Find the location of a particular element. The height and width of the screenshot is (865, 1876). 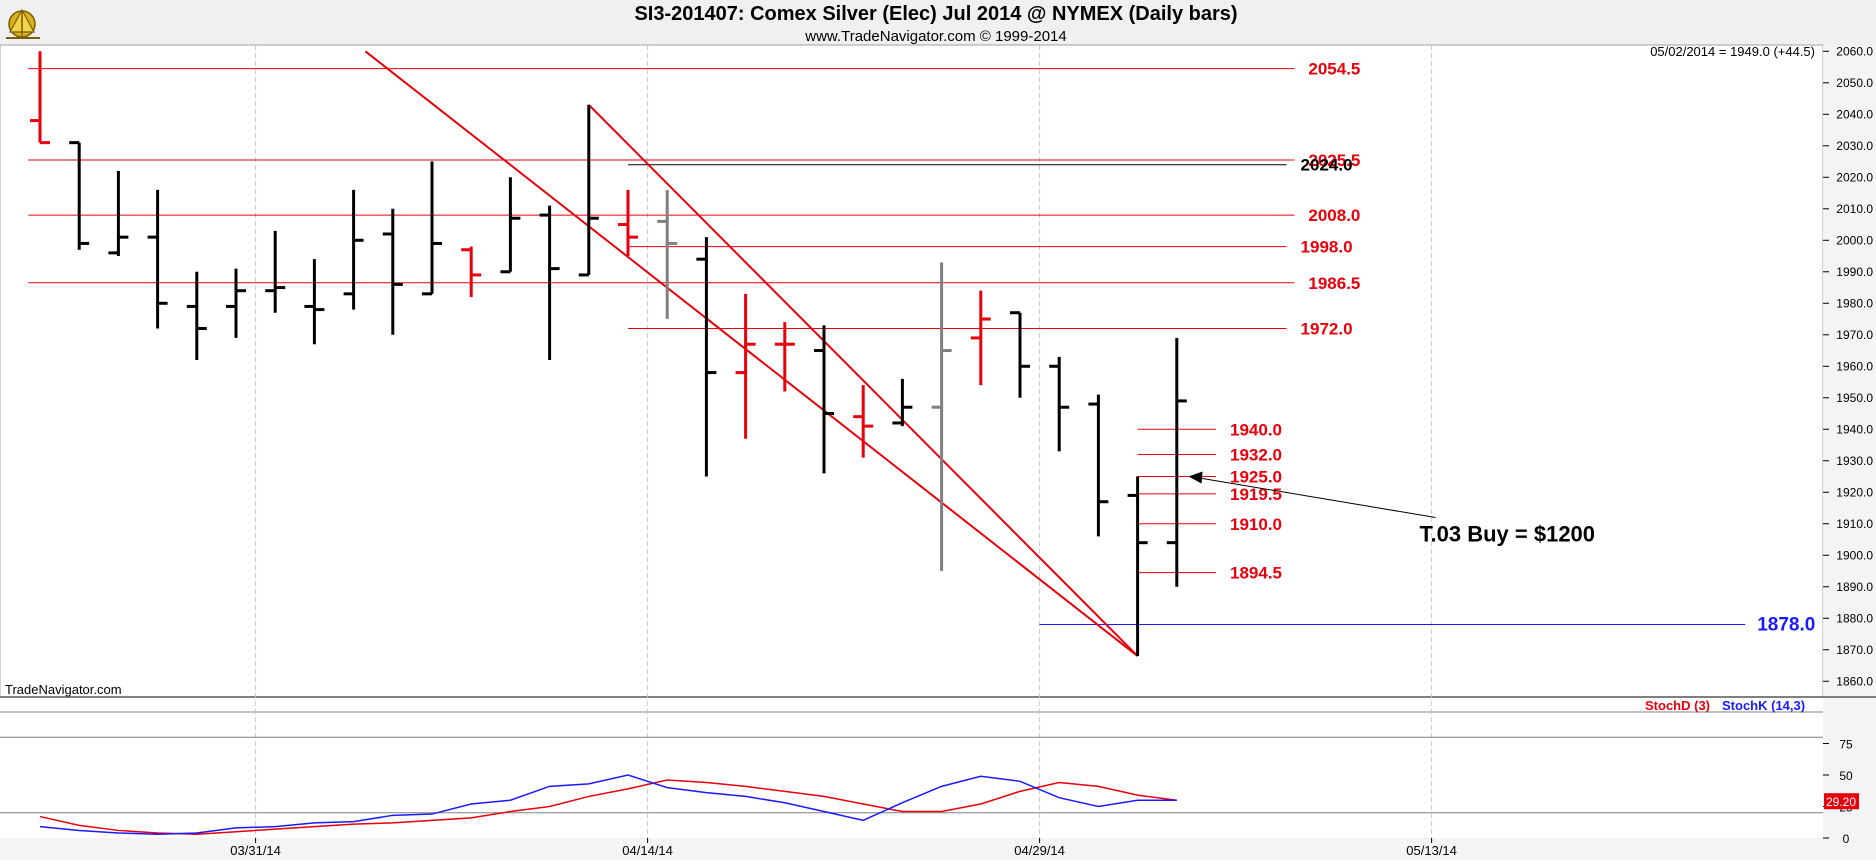

y-tick-label: 1860.0 is located at coordinates (1854, 681).